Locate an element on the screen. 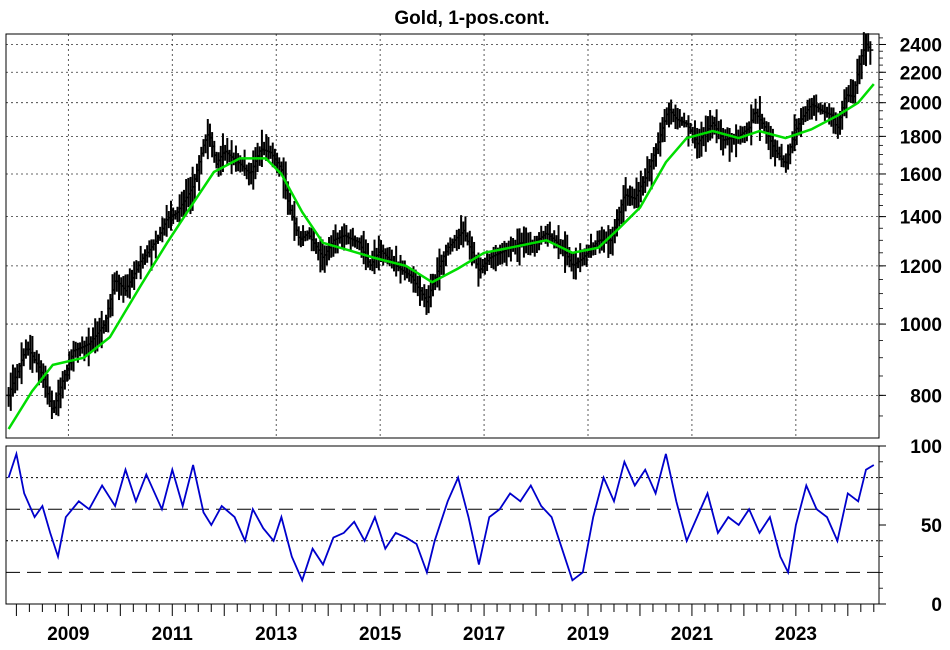 This screenshot has width=950, height=650. oscillator-grid is located at coordinates (442, 525).